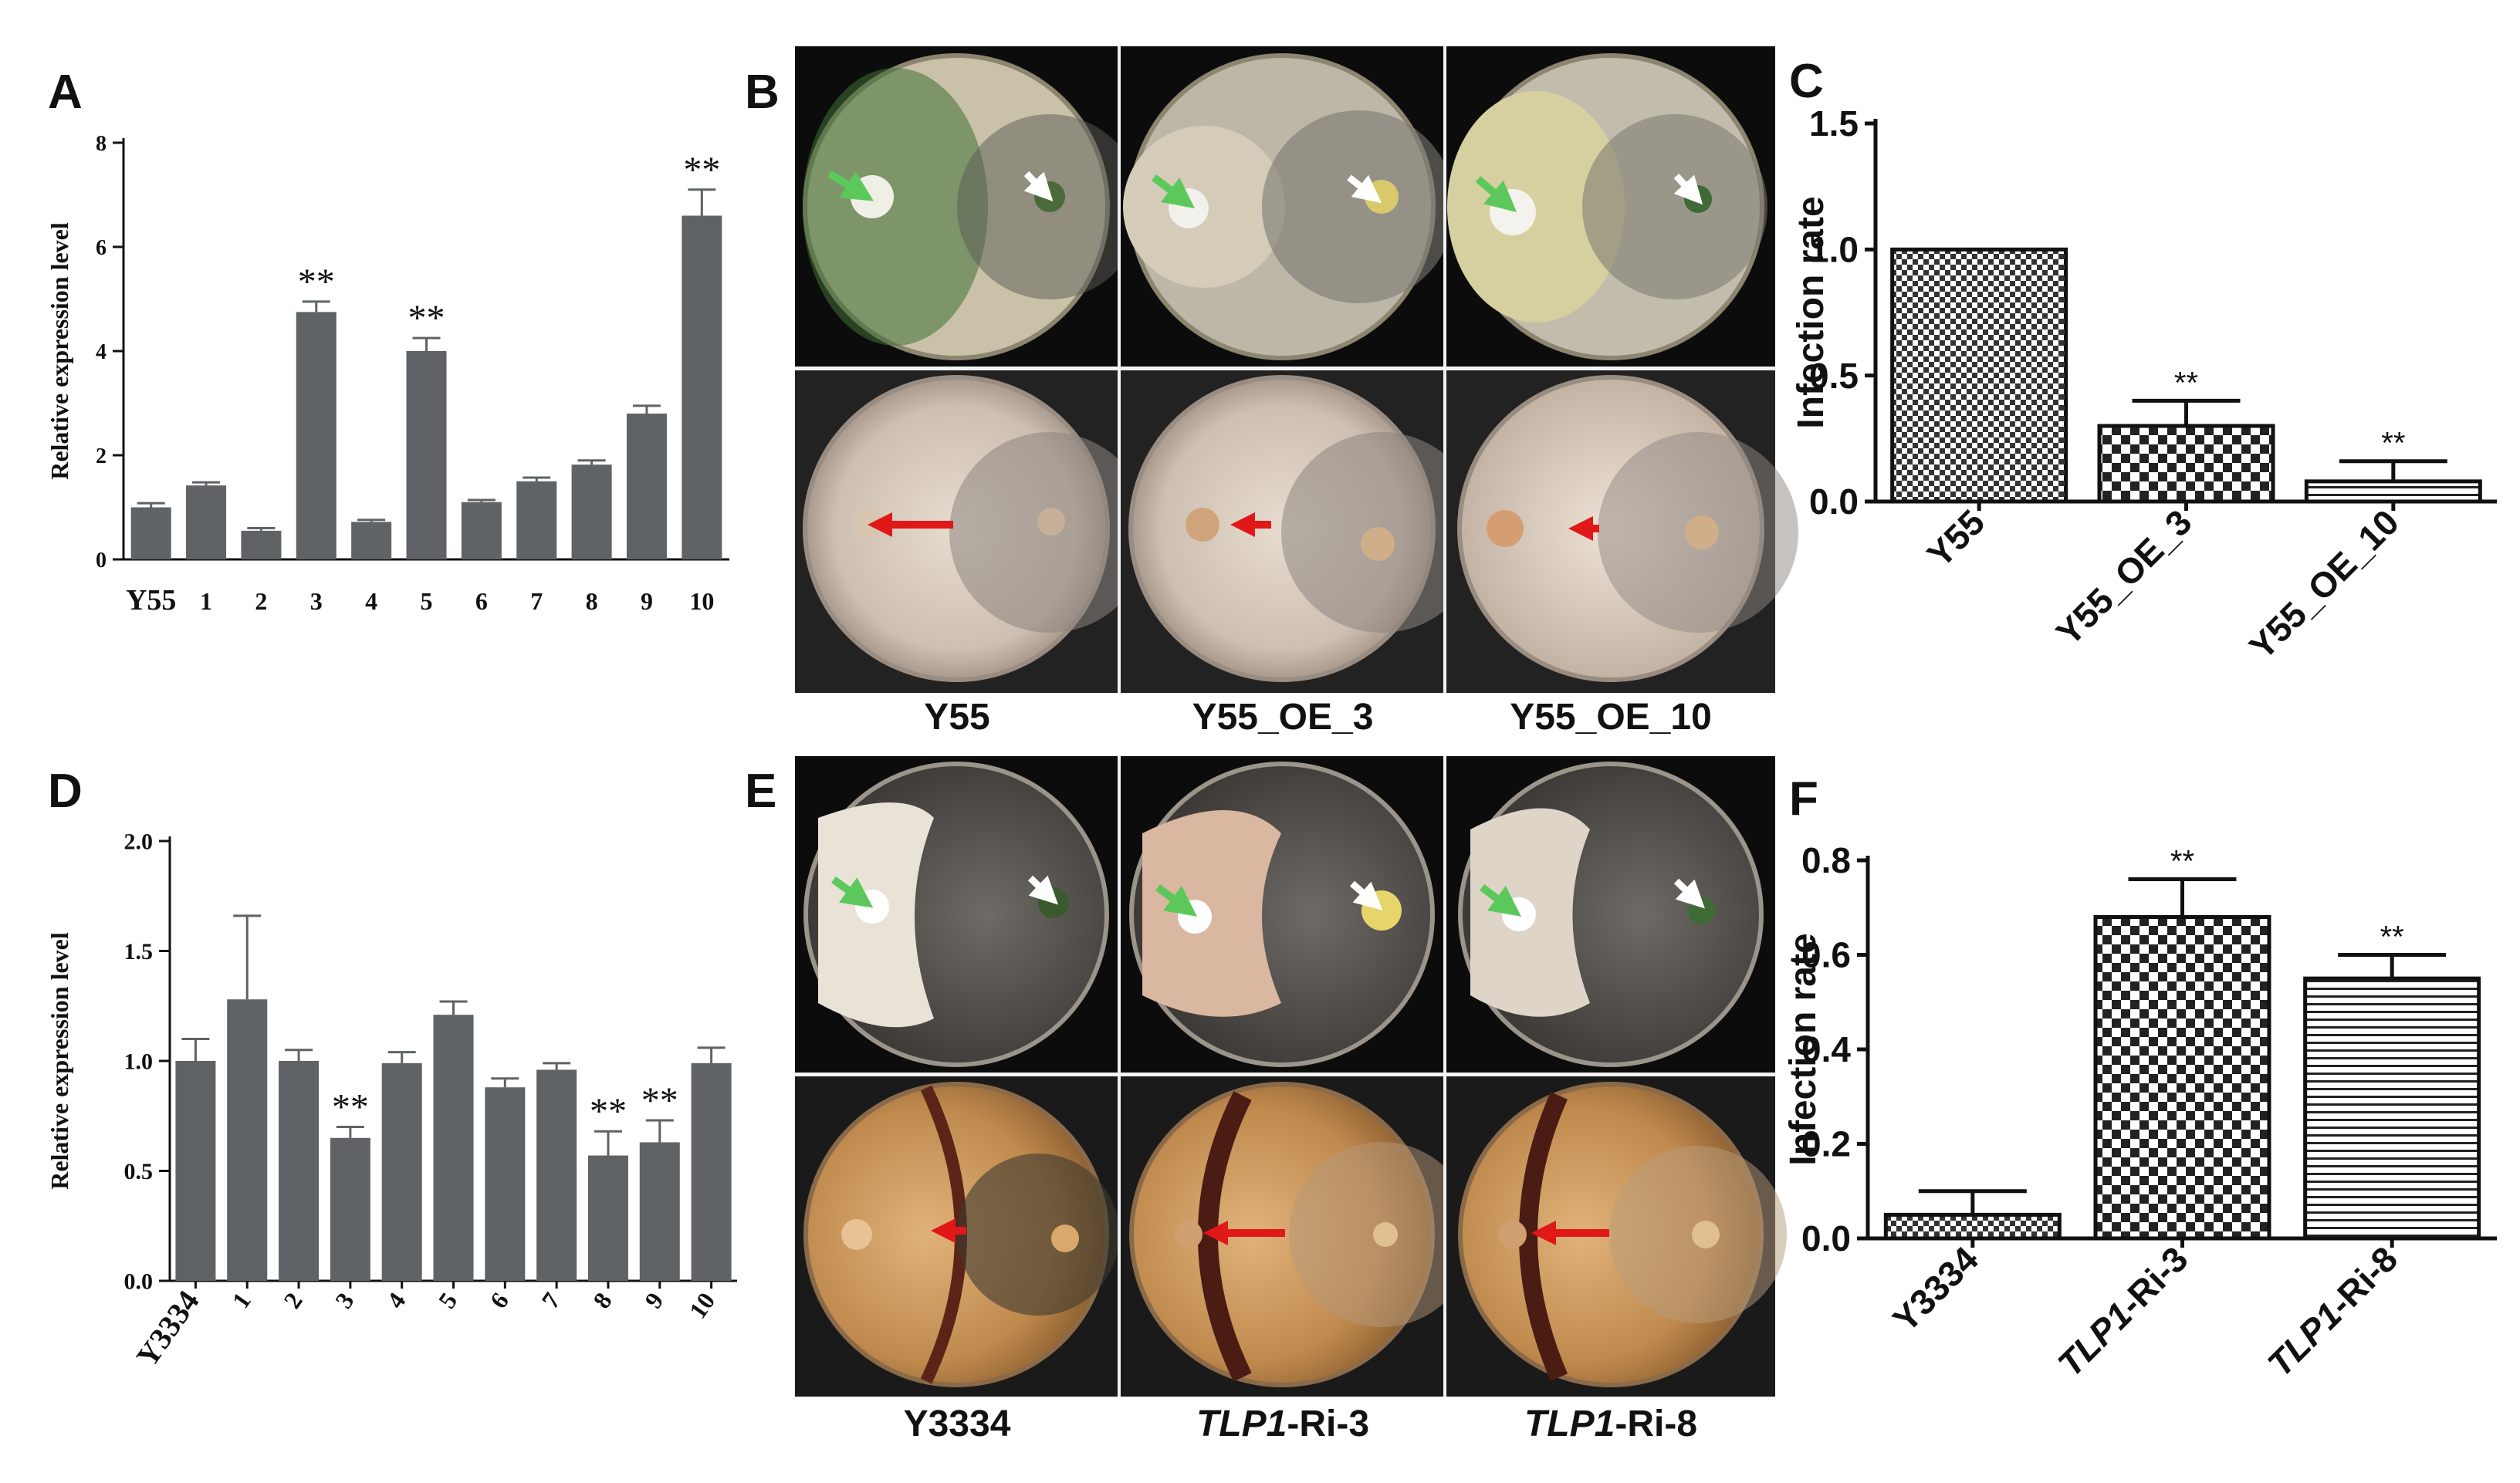 This screenshot has width=2520, height=1483. I want to click on y-tick-label: 0.5, so click(1834, 376).